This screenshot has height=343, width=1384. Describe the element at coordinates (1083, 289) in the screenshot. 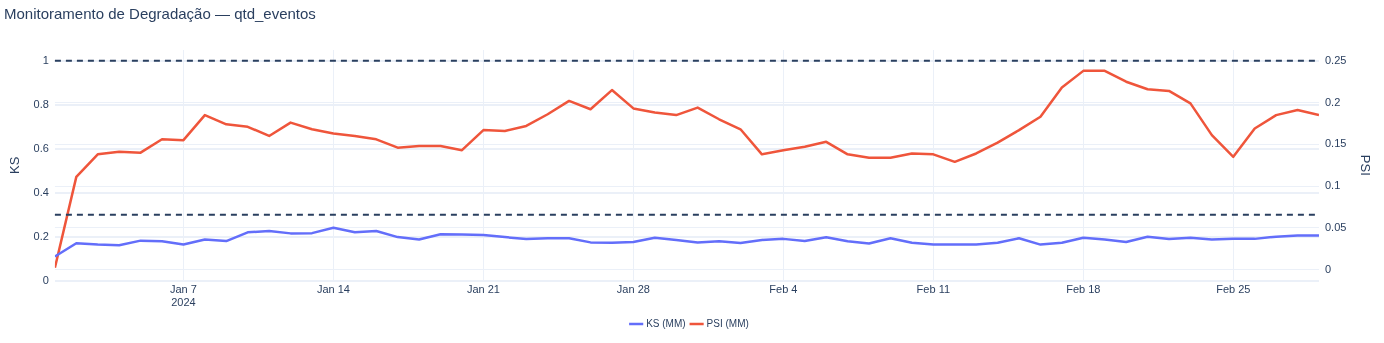

I see `x-tick-label: Feb 18` at that location.